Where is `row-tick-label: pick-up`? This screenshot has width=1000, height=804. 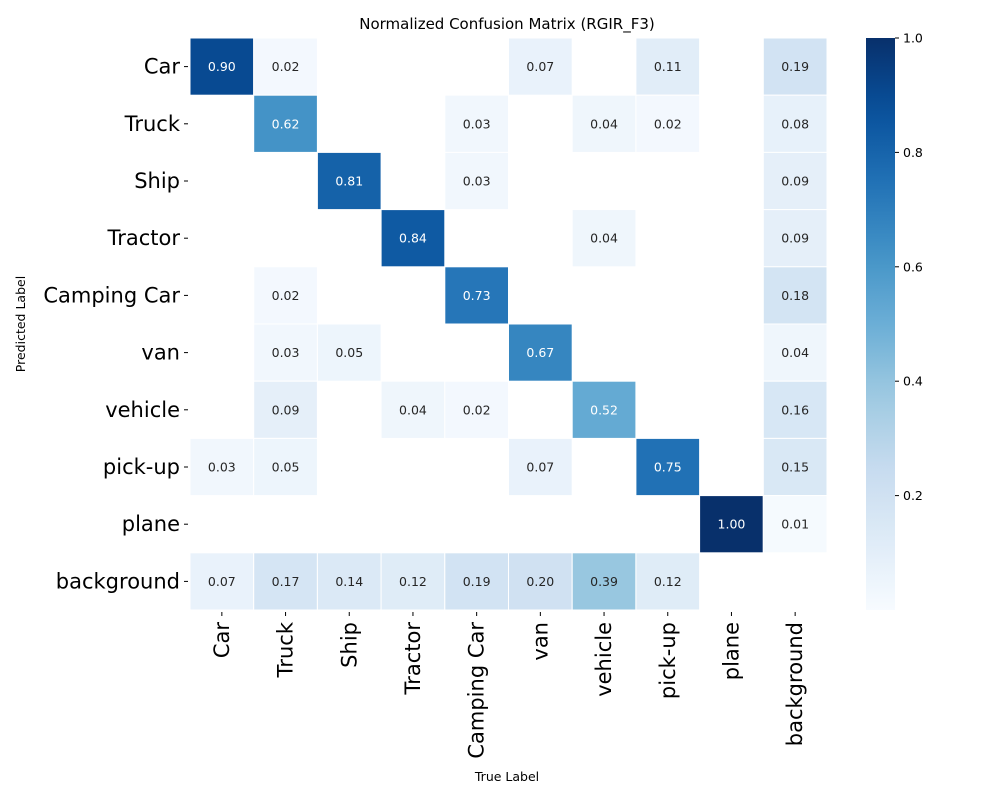
row-tick-label: pick-up is located at coordinates (141, 467).